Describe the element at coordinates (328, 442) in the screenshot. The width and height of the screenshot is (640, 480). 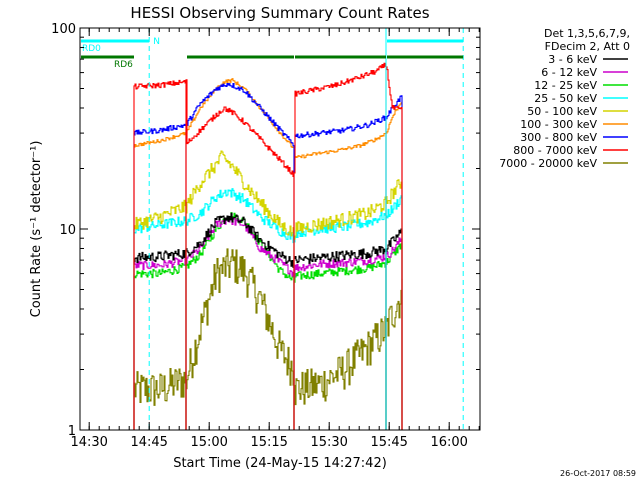
I see `x-tick-label: 15:30` at that location.